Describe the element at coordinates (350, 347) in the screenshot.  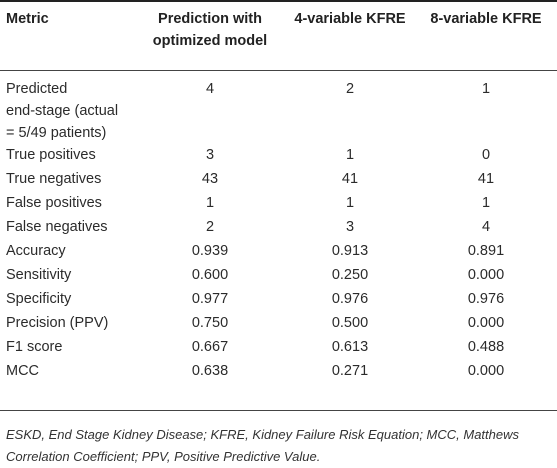
I see `row-value-kfre4: 0.613` at that location.